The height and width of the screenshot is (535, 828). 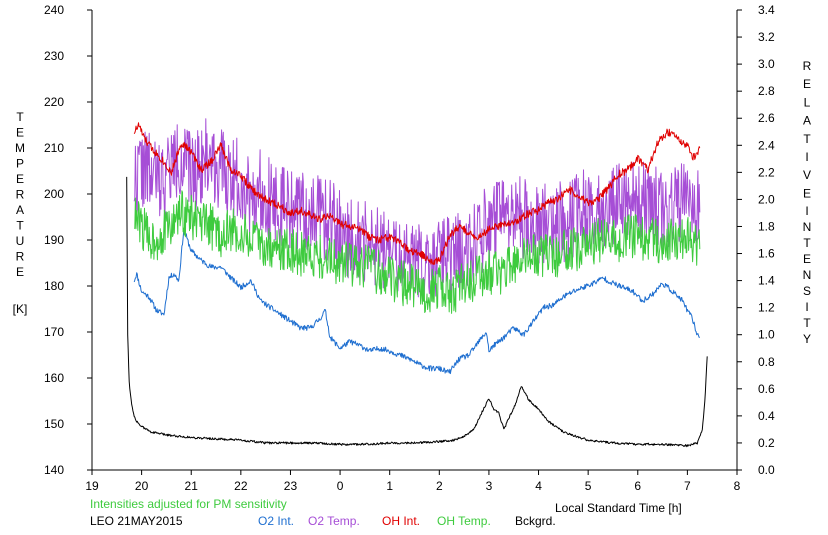 What do you see at coordinates (54, 332) in the screenshot?
I see `y-left-tick-label: 170` at bounding box center [54, 332].